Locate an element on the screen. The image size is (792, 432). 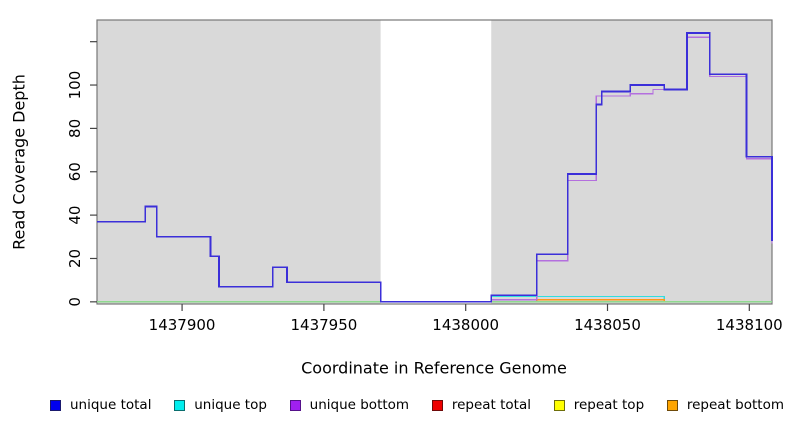
legend-item-unique-total: unique total is located at coordinates (100, 405).